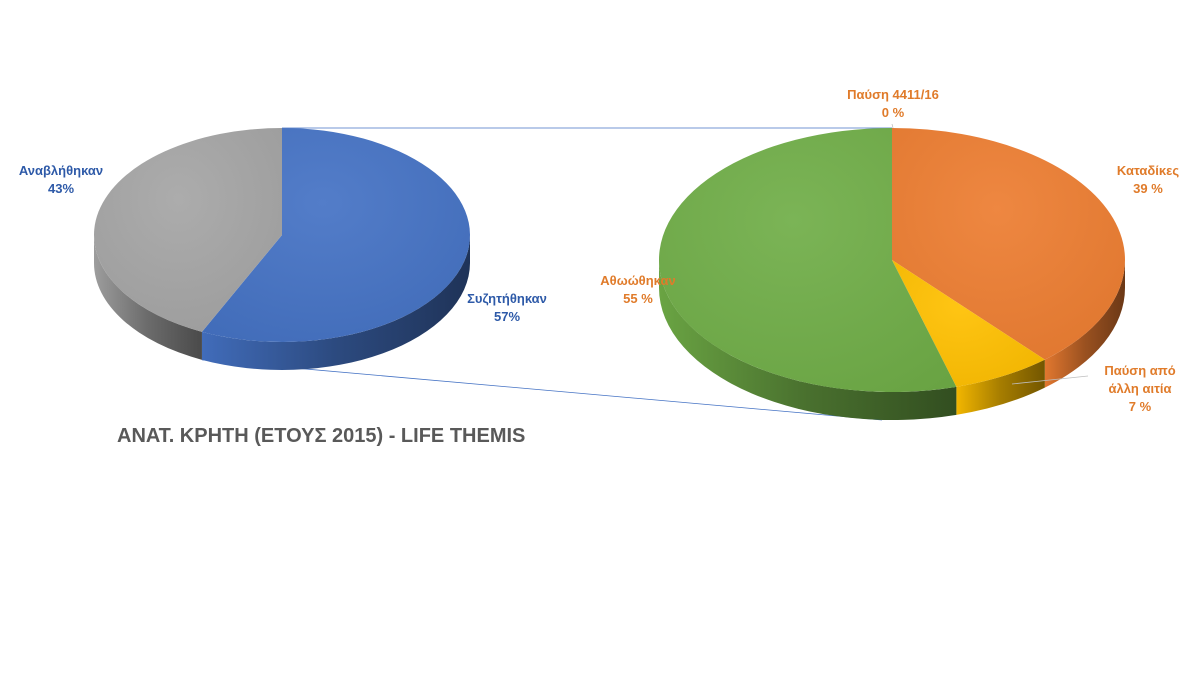 This screenshot has width=1200, height=675. What do you see at coordinates (61, 188) in the screenshot?
I see `label-anavlithikan-pct: 43%` at bounding box center [61, 188].